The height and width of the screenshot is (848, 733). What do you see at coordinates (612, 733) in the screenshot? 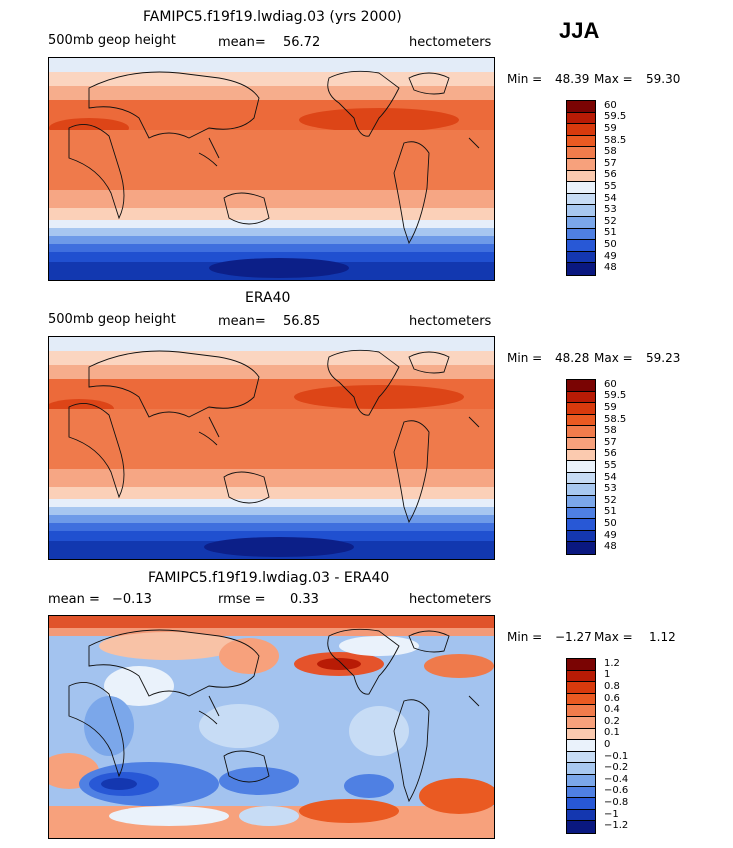
I see `colorbar-label: 0.1` at bounding box center [612, 733].